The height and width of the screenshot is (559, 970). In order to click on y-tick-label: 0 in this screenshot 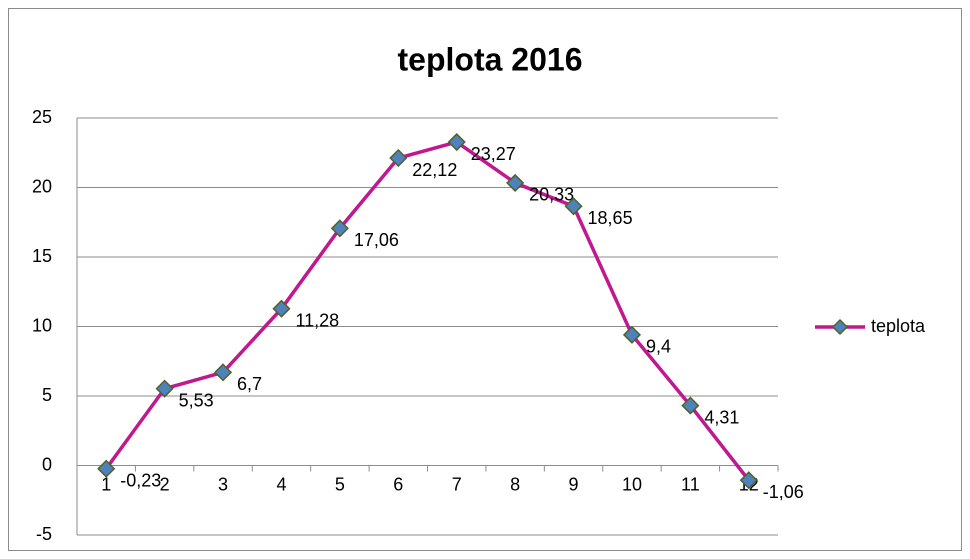, I will do `click(47, 464)`.